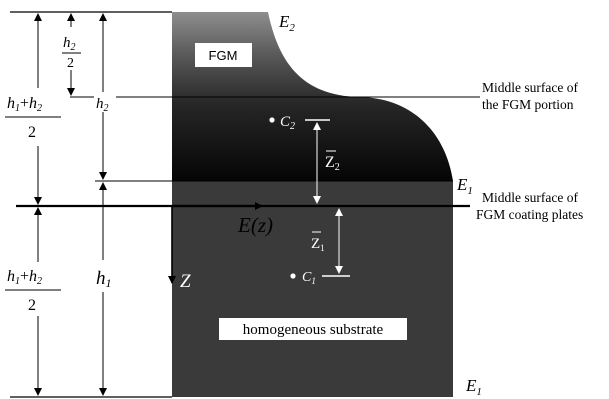 The width and height of the screenshot is (609, 399). I want to click on c1-label: C1, so click(309, 278).